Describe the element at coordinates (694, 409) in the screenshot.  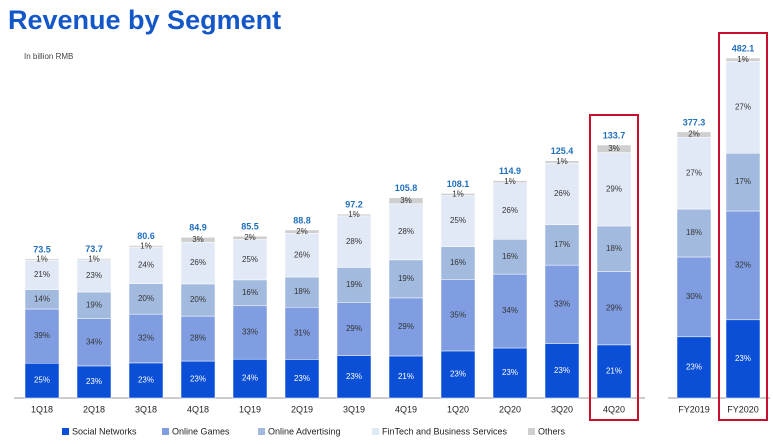
I see `x-tick-label: FY2019` at that location.